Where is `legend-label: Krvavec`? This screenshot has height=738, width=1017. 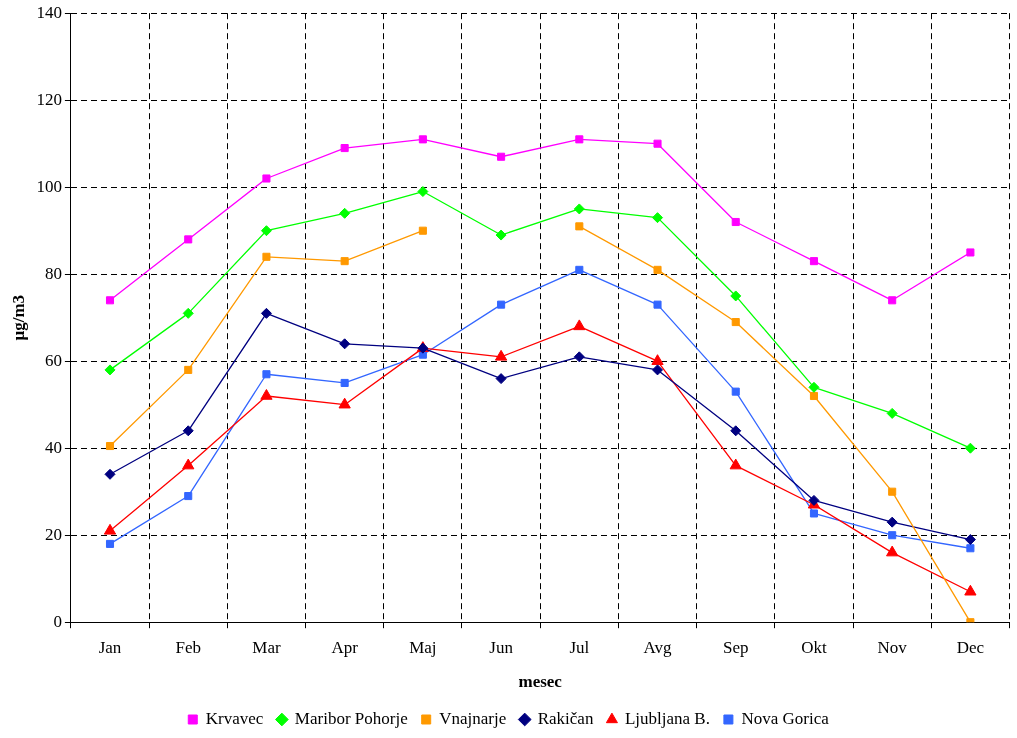 legend-label: Krvavec is located at coordinates (234, 718).